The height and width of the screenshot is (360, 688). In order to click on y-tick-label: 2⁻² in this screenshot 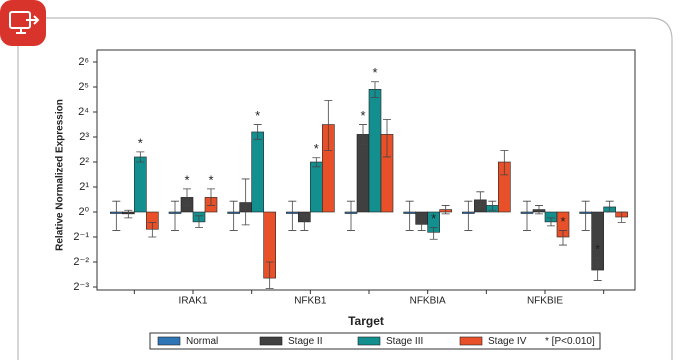, I will do `click(81, 262)`.